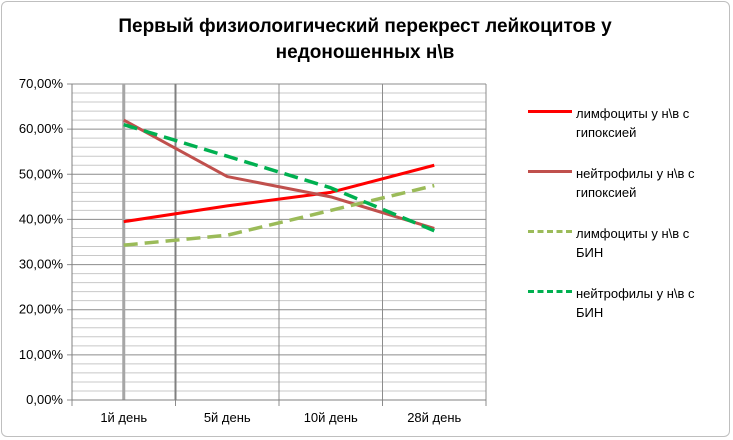 The width and height of the screenshot is (733, 440). I want to click on legend-swatch-neutro-hypoxia, so click(550, 171).